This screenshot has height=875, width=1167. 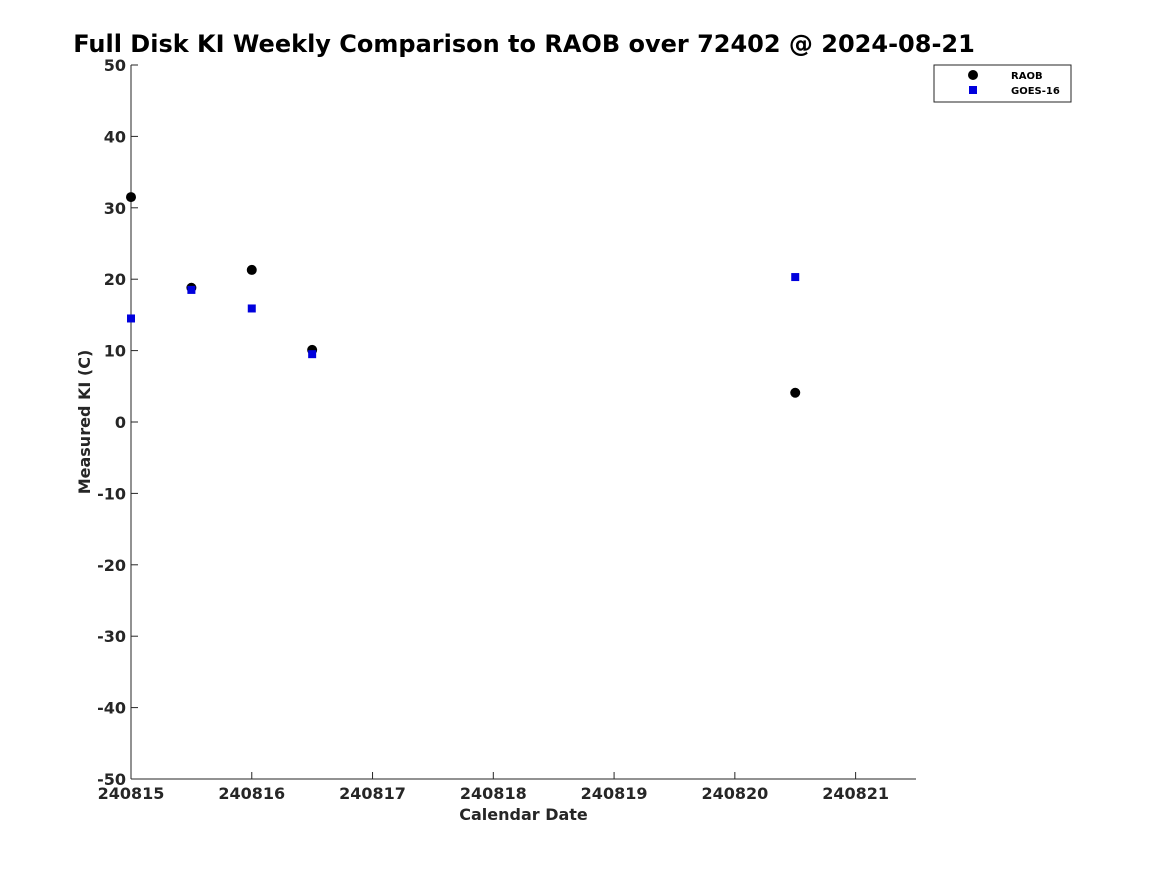 What do you see at coordinates (84, 422) in the screenshot?
I see `y-axis-label: Measured KI (C)` at bounding box center [84, 422].